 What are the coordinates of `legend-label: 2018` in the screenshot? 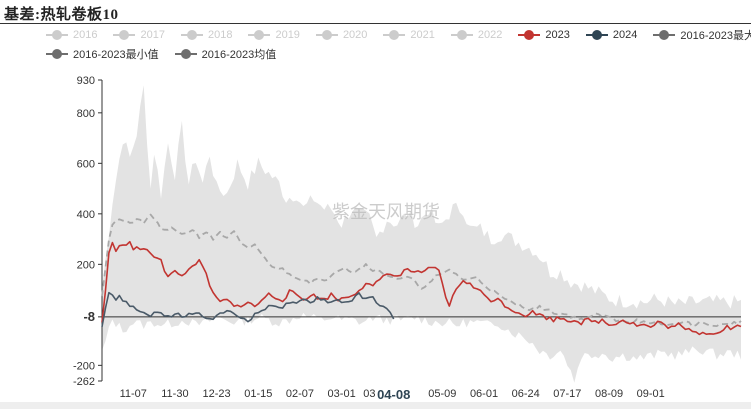 It's located at (220, 35).